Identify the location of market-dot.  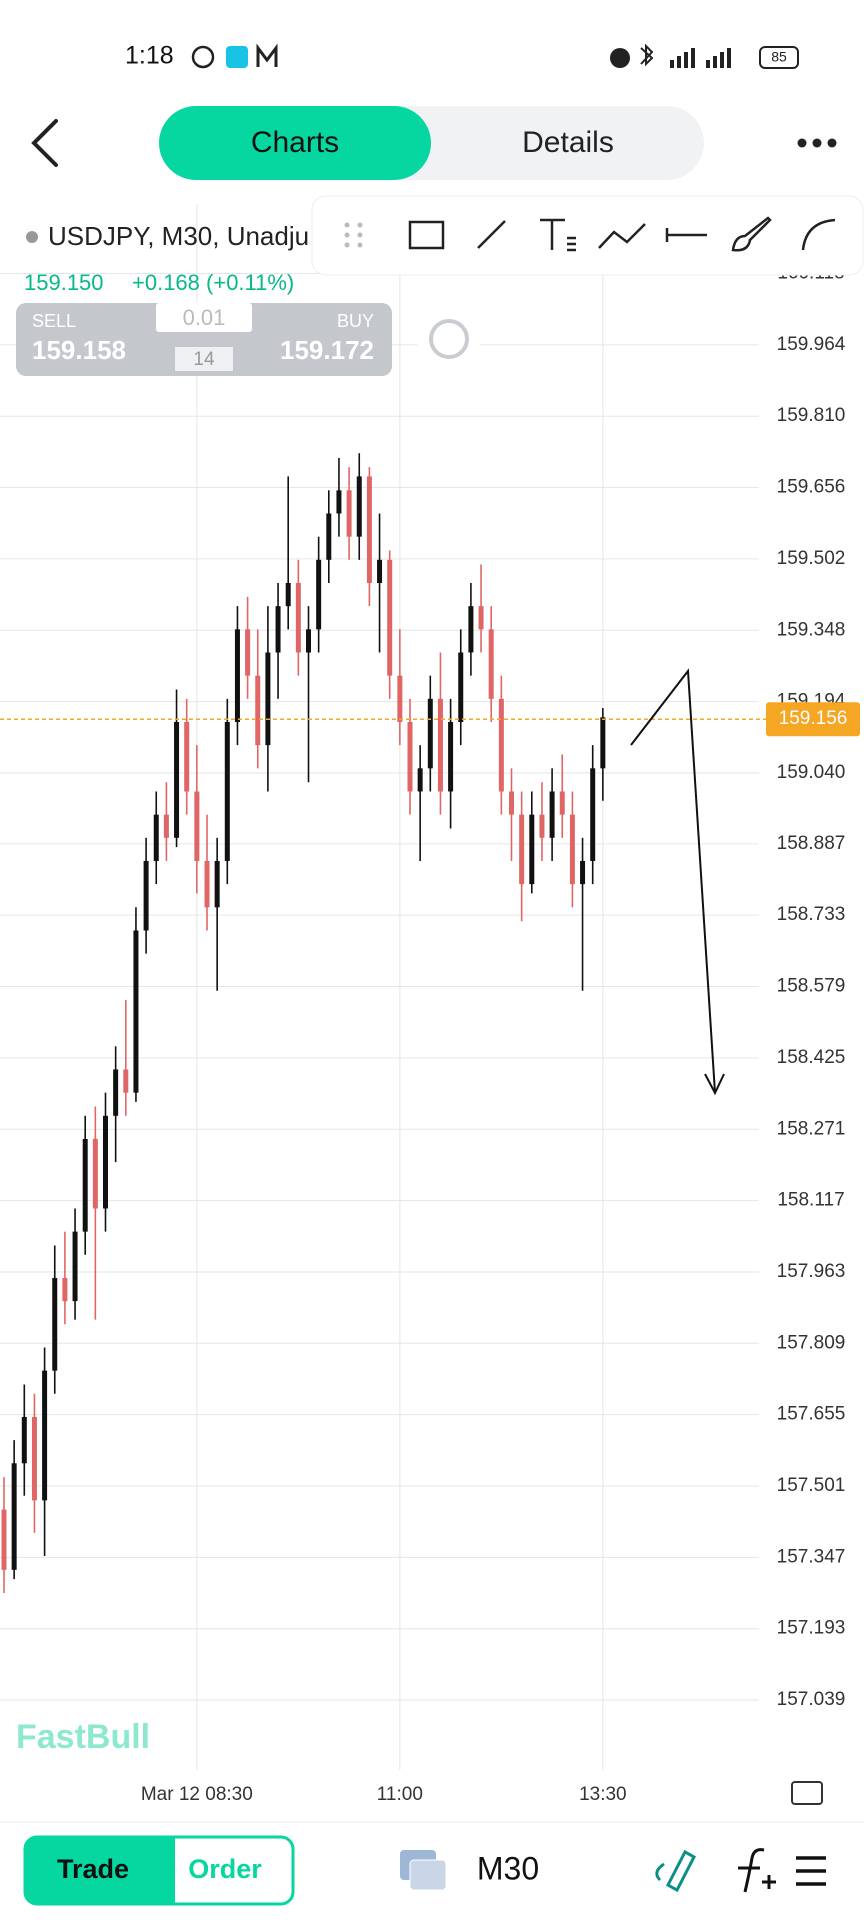
(32, 237).